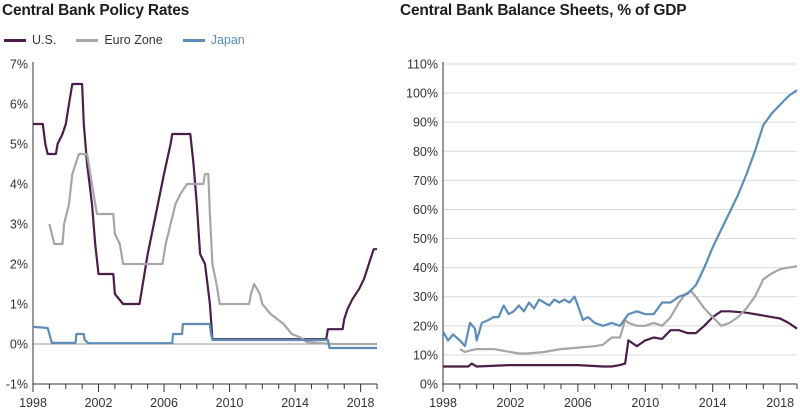 This screenshot has height=415, width=800. I want to click on left-y-tick-label: 3%, so click(19, 225).